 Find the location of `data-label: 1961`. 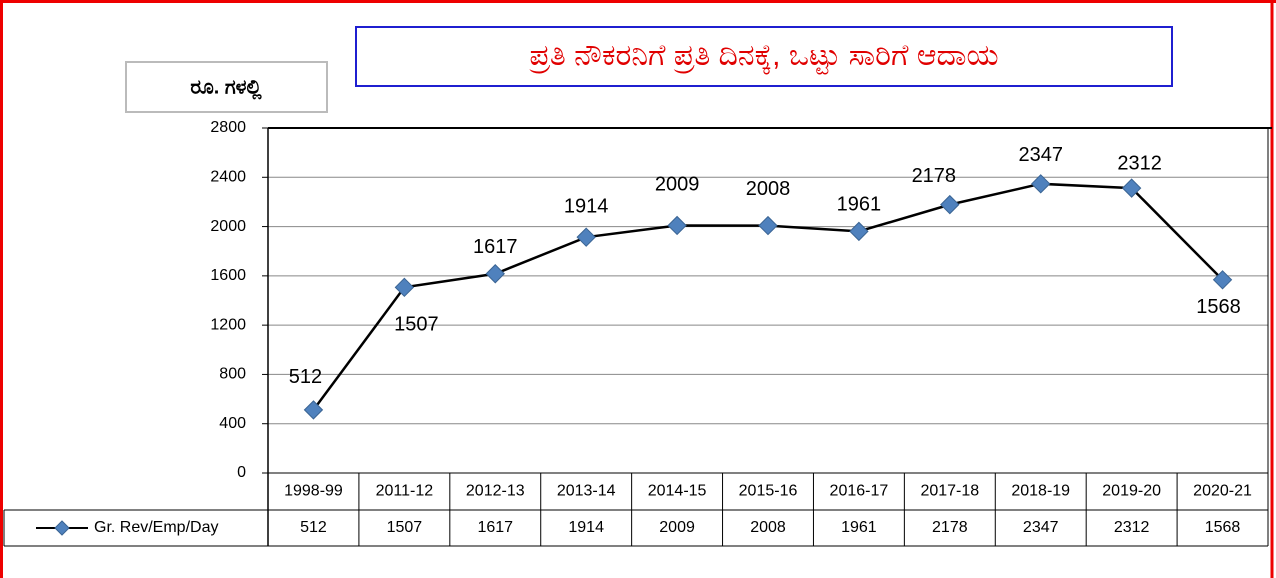

data-label: 1961 is located at coordinates (859, 205).